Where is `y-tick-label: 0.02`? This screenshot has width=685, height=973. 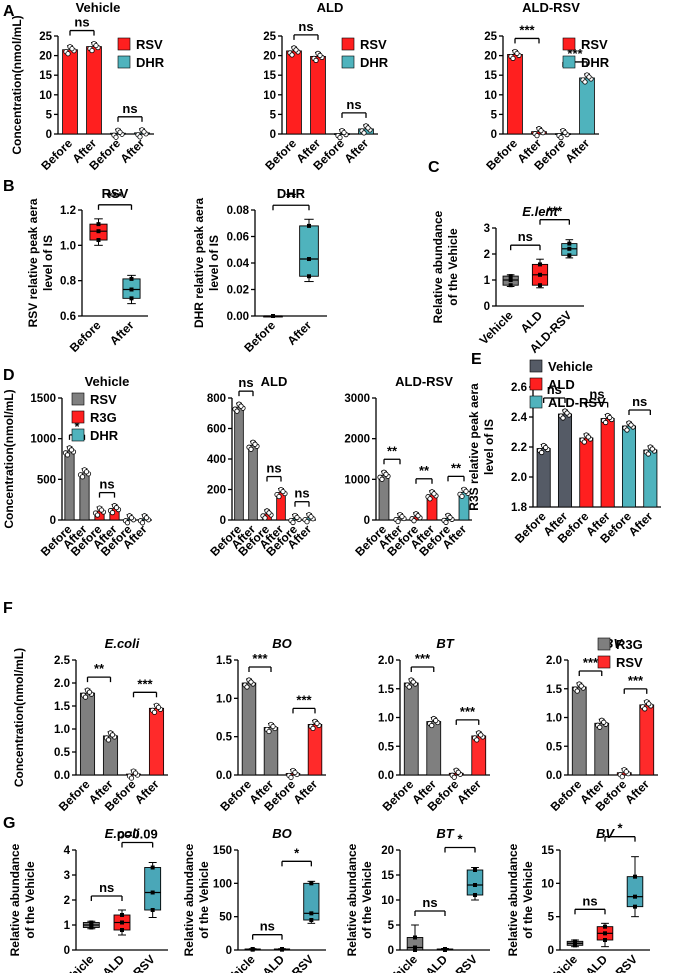 y-tick-label: 0.02 is located at coordinates (238, 291).